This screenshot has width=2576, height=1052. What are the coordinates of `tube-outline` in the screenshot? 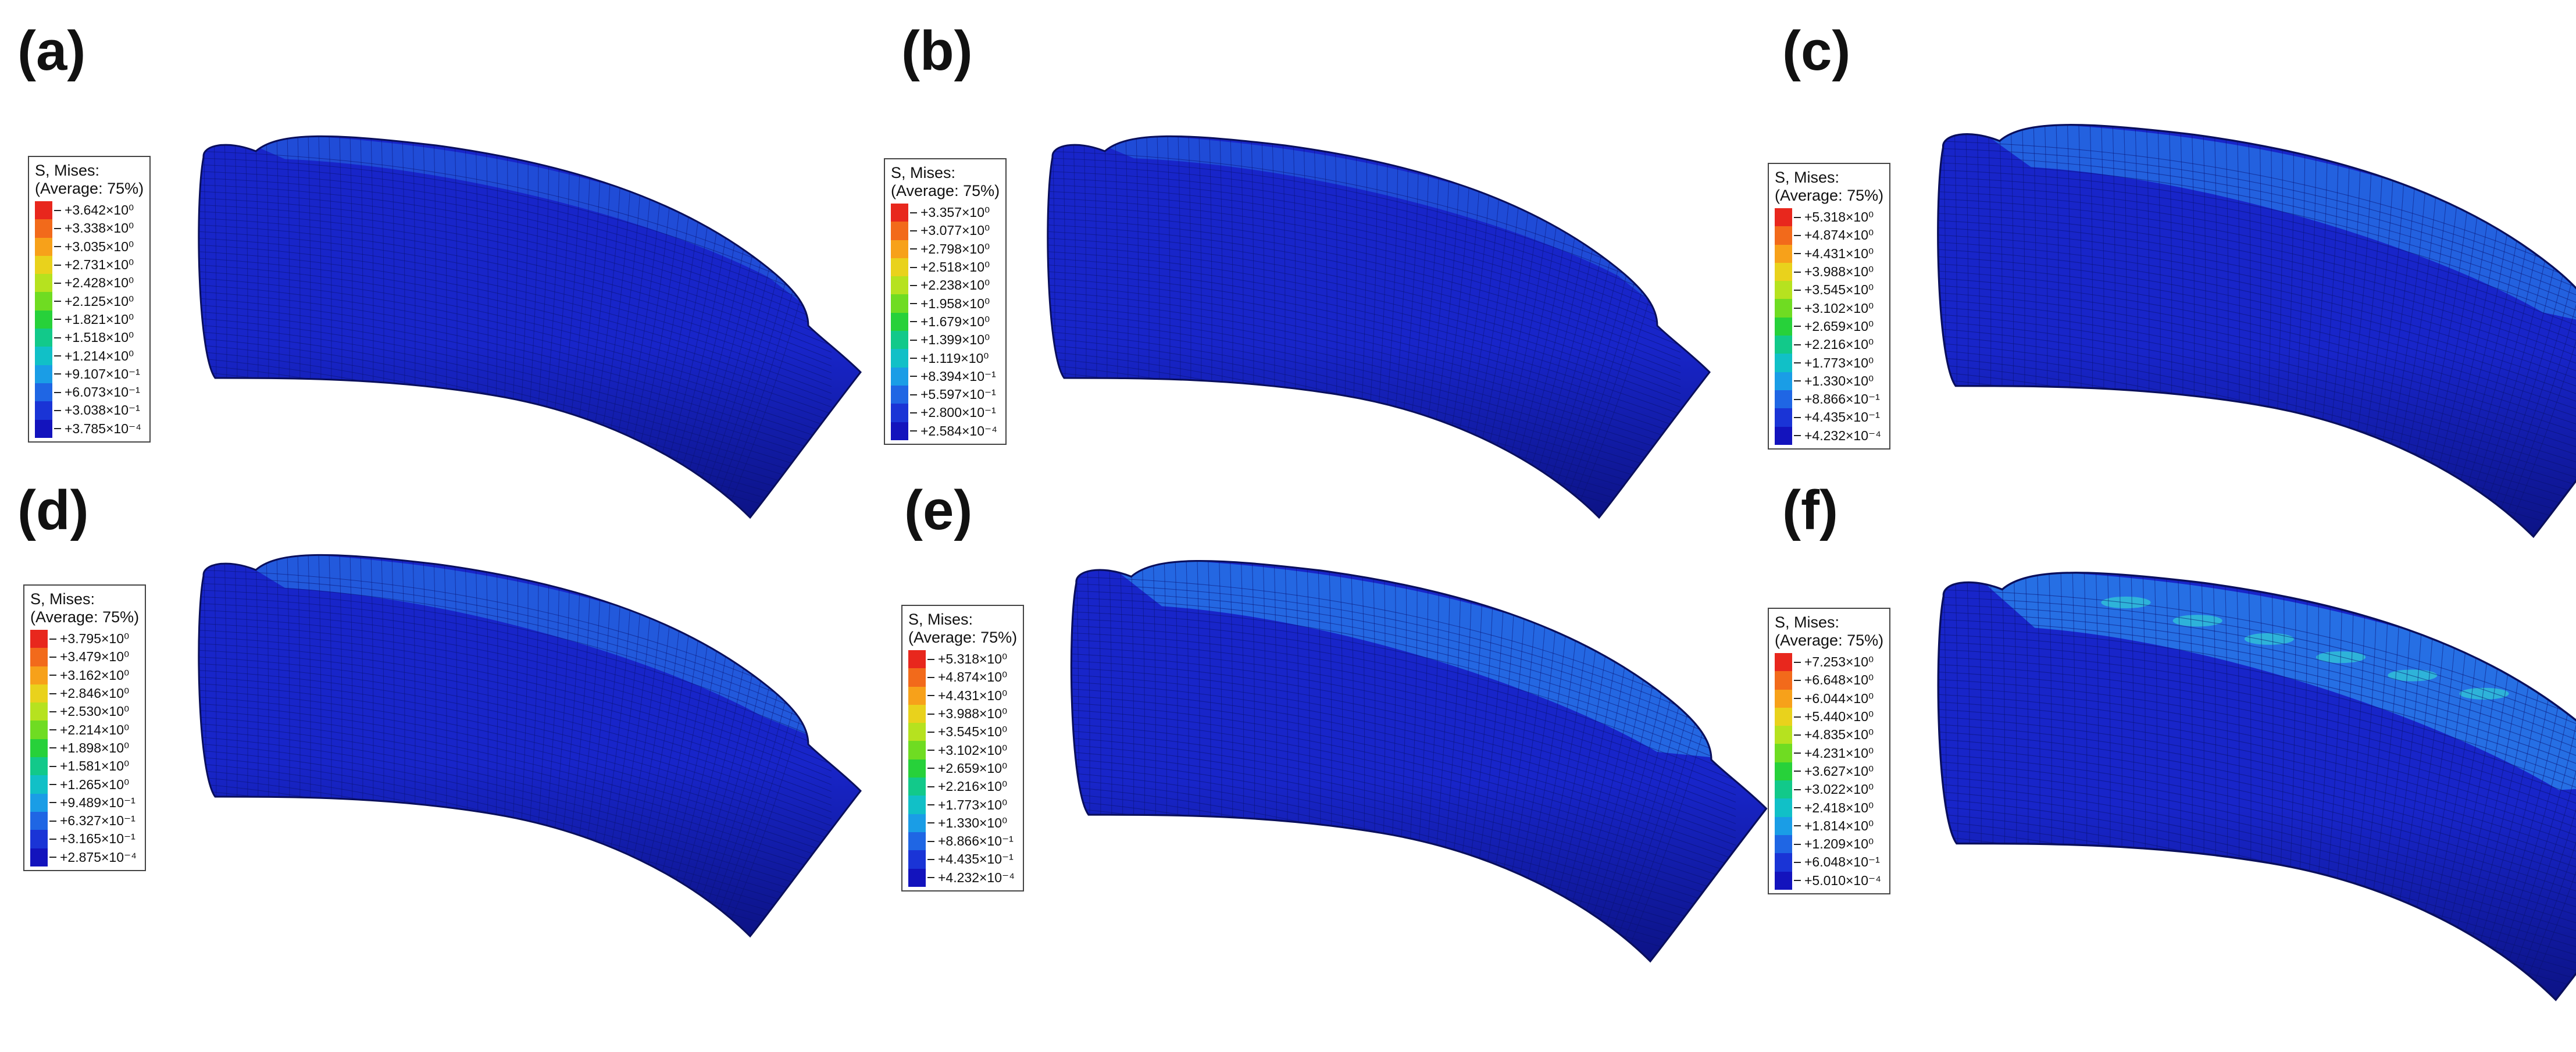 It's located at (1379, 327).